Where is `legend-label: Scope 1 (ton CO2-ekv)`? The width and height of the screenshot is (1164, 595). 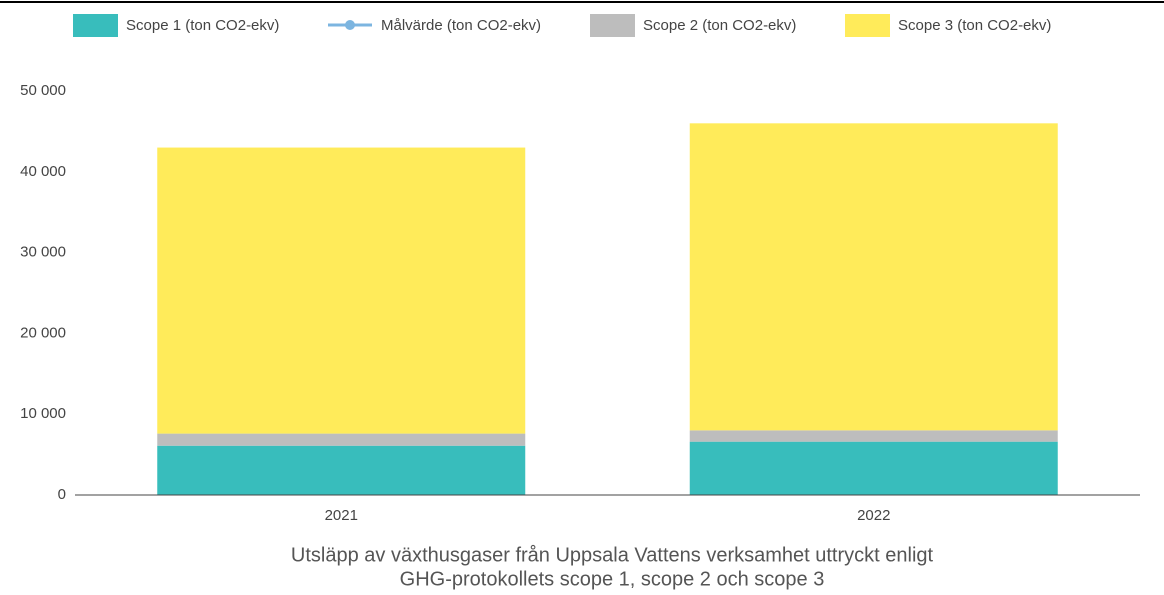
legend-label: Scope 1 (ton CO2-ekv) is located at coordinates (202, 25).